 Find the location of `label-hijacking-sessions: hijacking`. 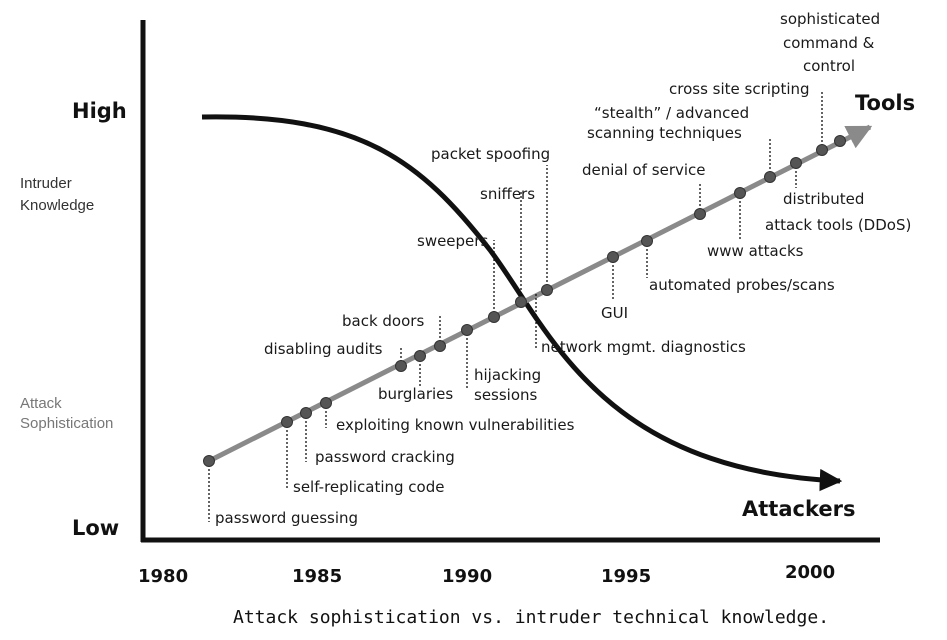

label-hijacking-sessions: hijacking is located at coordinates (507, 375).